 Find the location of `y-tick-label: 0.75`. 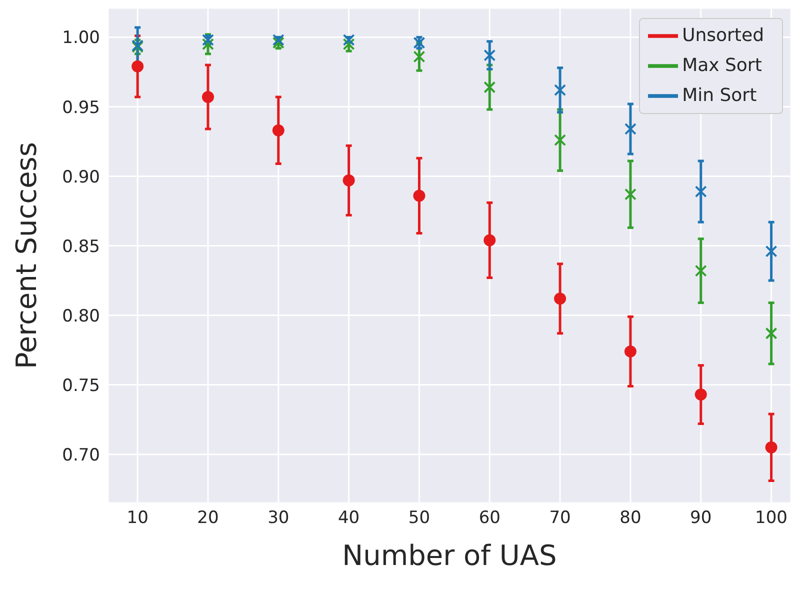

y-tick-label: 0.75 is located at coordinates (81, 386).